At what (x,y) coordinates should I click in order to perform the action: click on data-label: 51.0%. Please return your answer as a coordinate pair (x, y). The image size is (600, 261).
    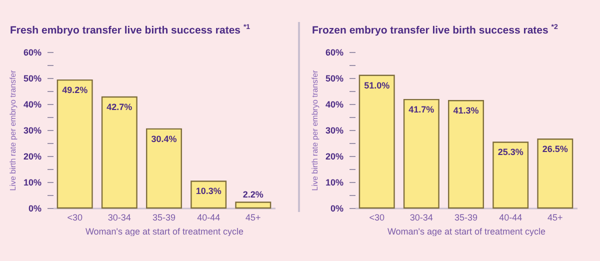
    Looking at the image, I should click on (377, 85).